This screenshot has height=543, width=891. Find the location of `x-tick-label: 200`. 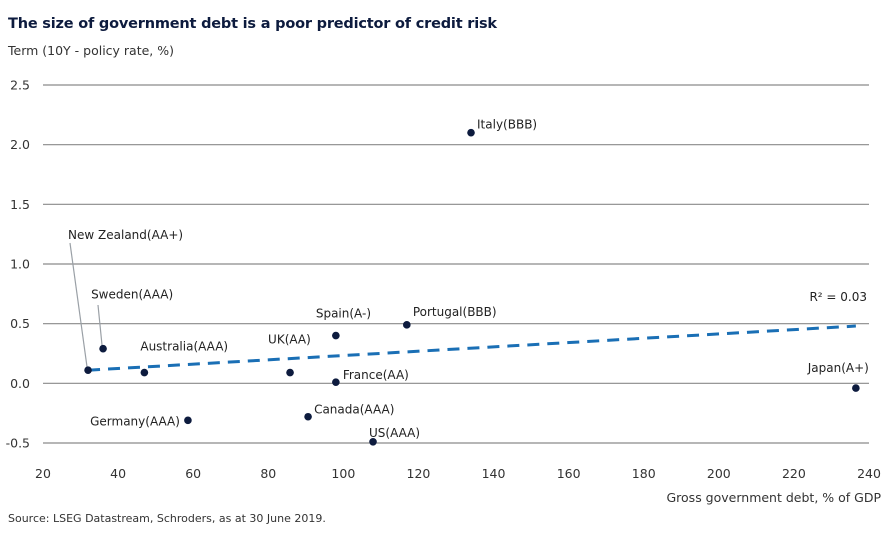

x-tick-label: 200 is located at coordinates (719, 473).